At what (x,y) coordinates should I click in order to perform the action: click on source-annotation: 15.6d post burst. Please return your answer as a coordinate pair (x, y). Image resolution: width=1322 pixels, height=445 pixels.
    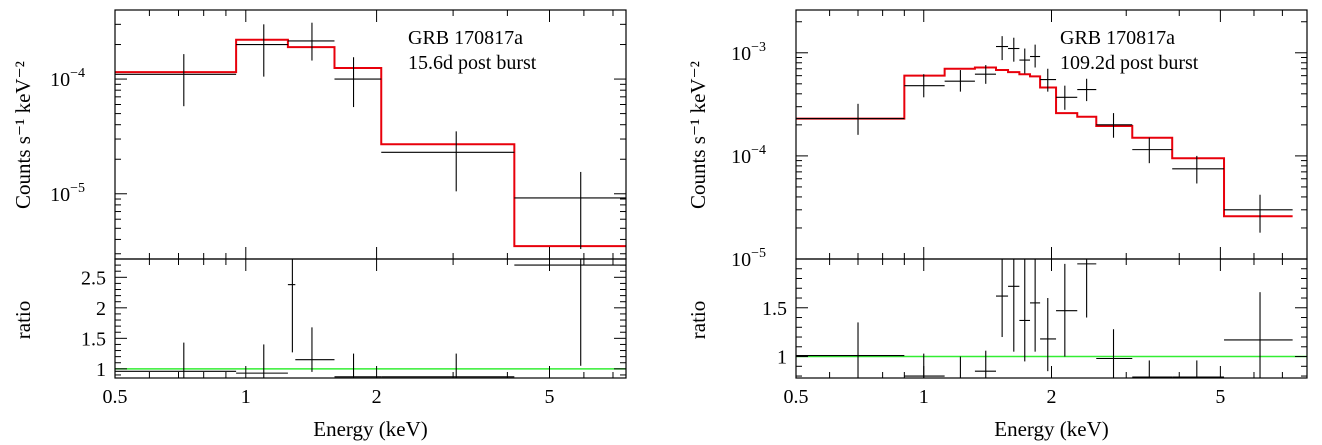
    Looking at the image, I should click on (472, 63).